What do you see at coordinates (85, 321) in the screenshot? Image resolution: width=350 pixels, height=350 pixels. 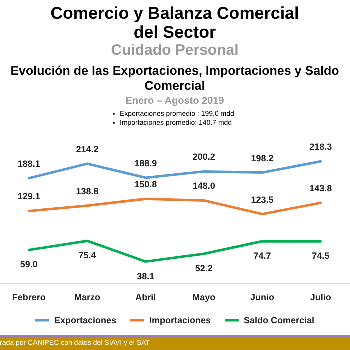 I see `legend-label: Exportaciones` at bounding box center [85, 321].